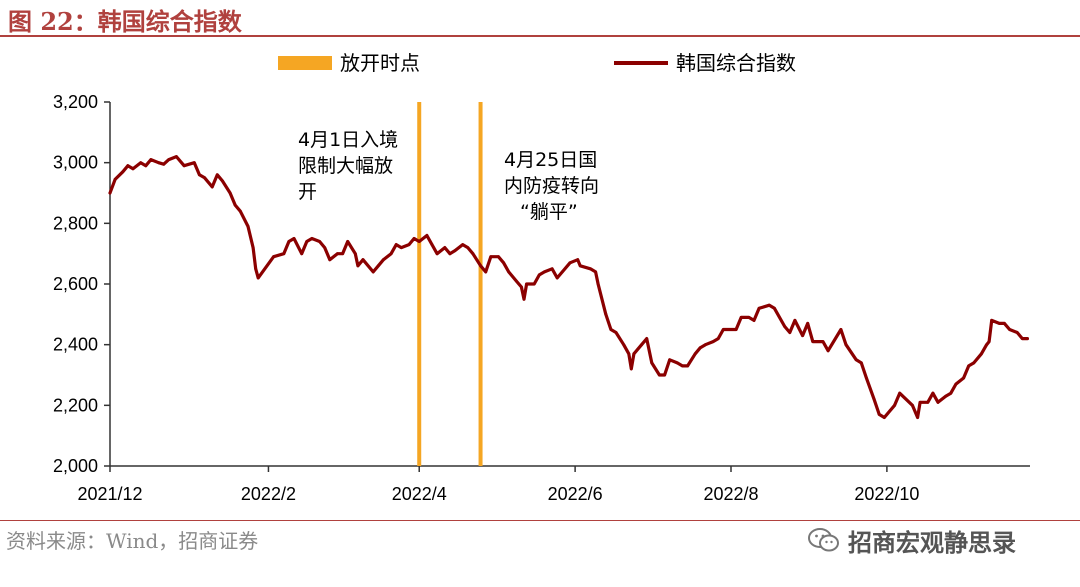 The image size is (1080, 587). Describe the element at coordinates (549, 212) in the screenshot. I see `annotation-2-line-3: “躺平”` at that location.